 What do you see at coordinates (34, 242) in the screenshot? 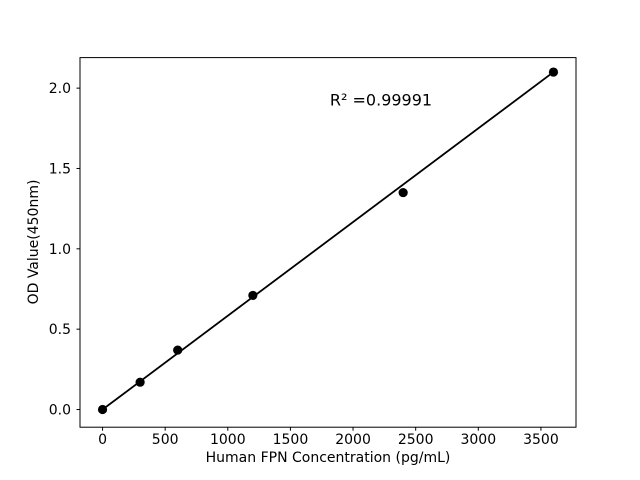
I see `y-axis-label: OD Value(450nm)` at bounding box center [34, 242].